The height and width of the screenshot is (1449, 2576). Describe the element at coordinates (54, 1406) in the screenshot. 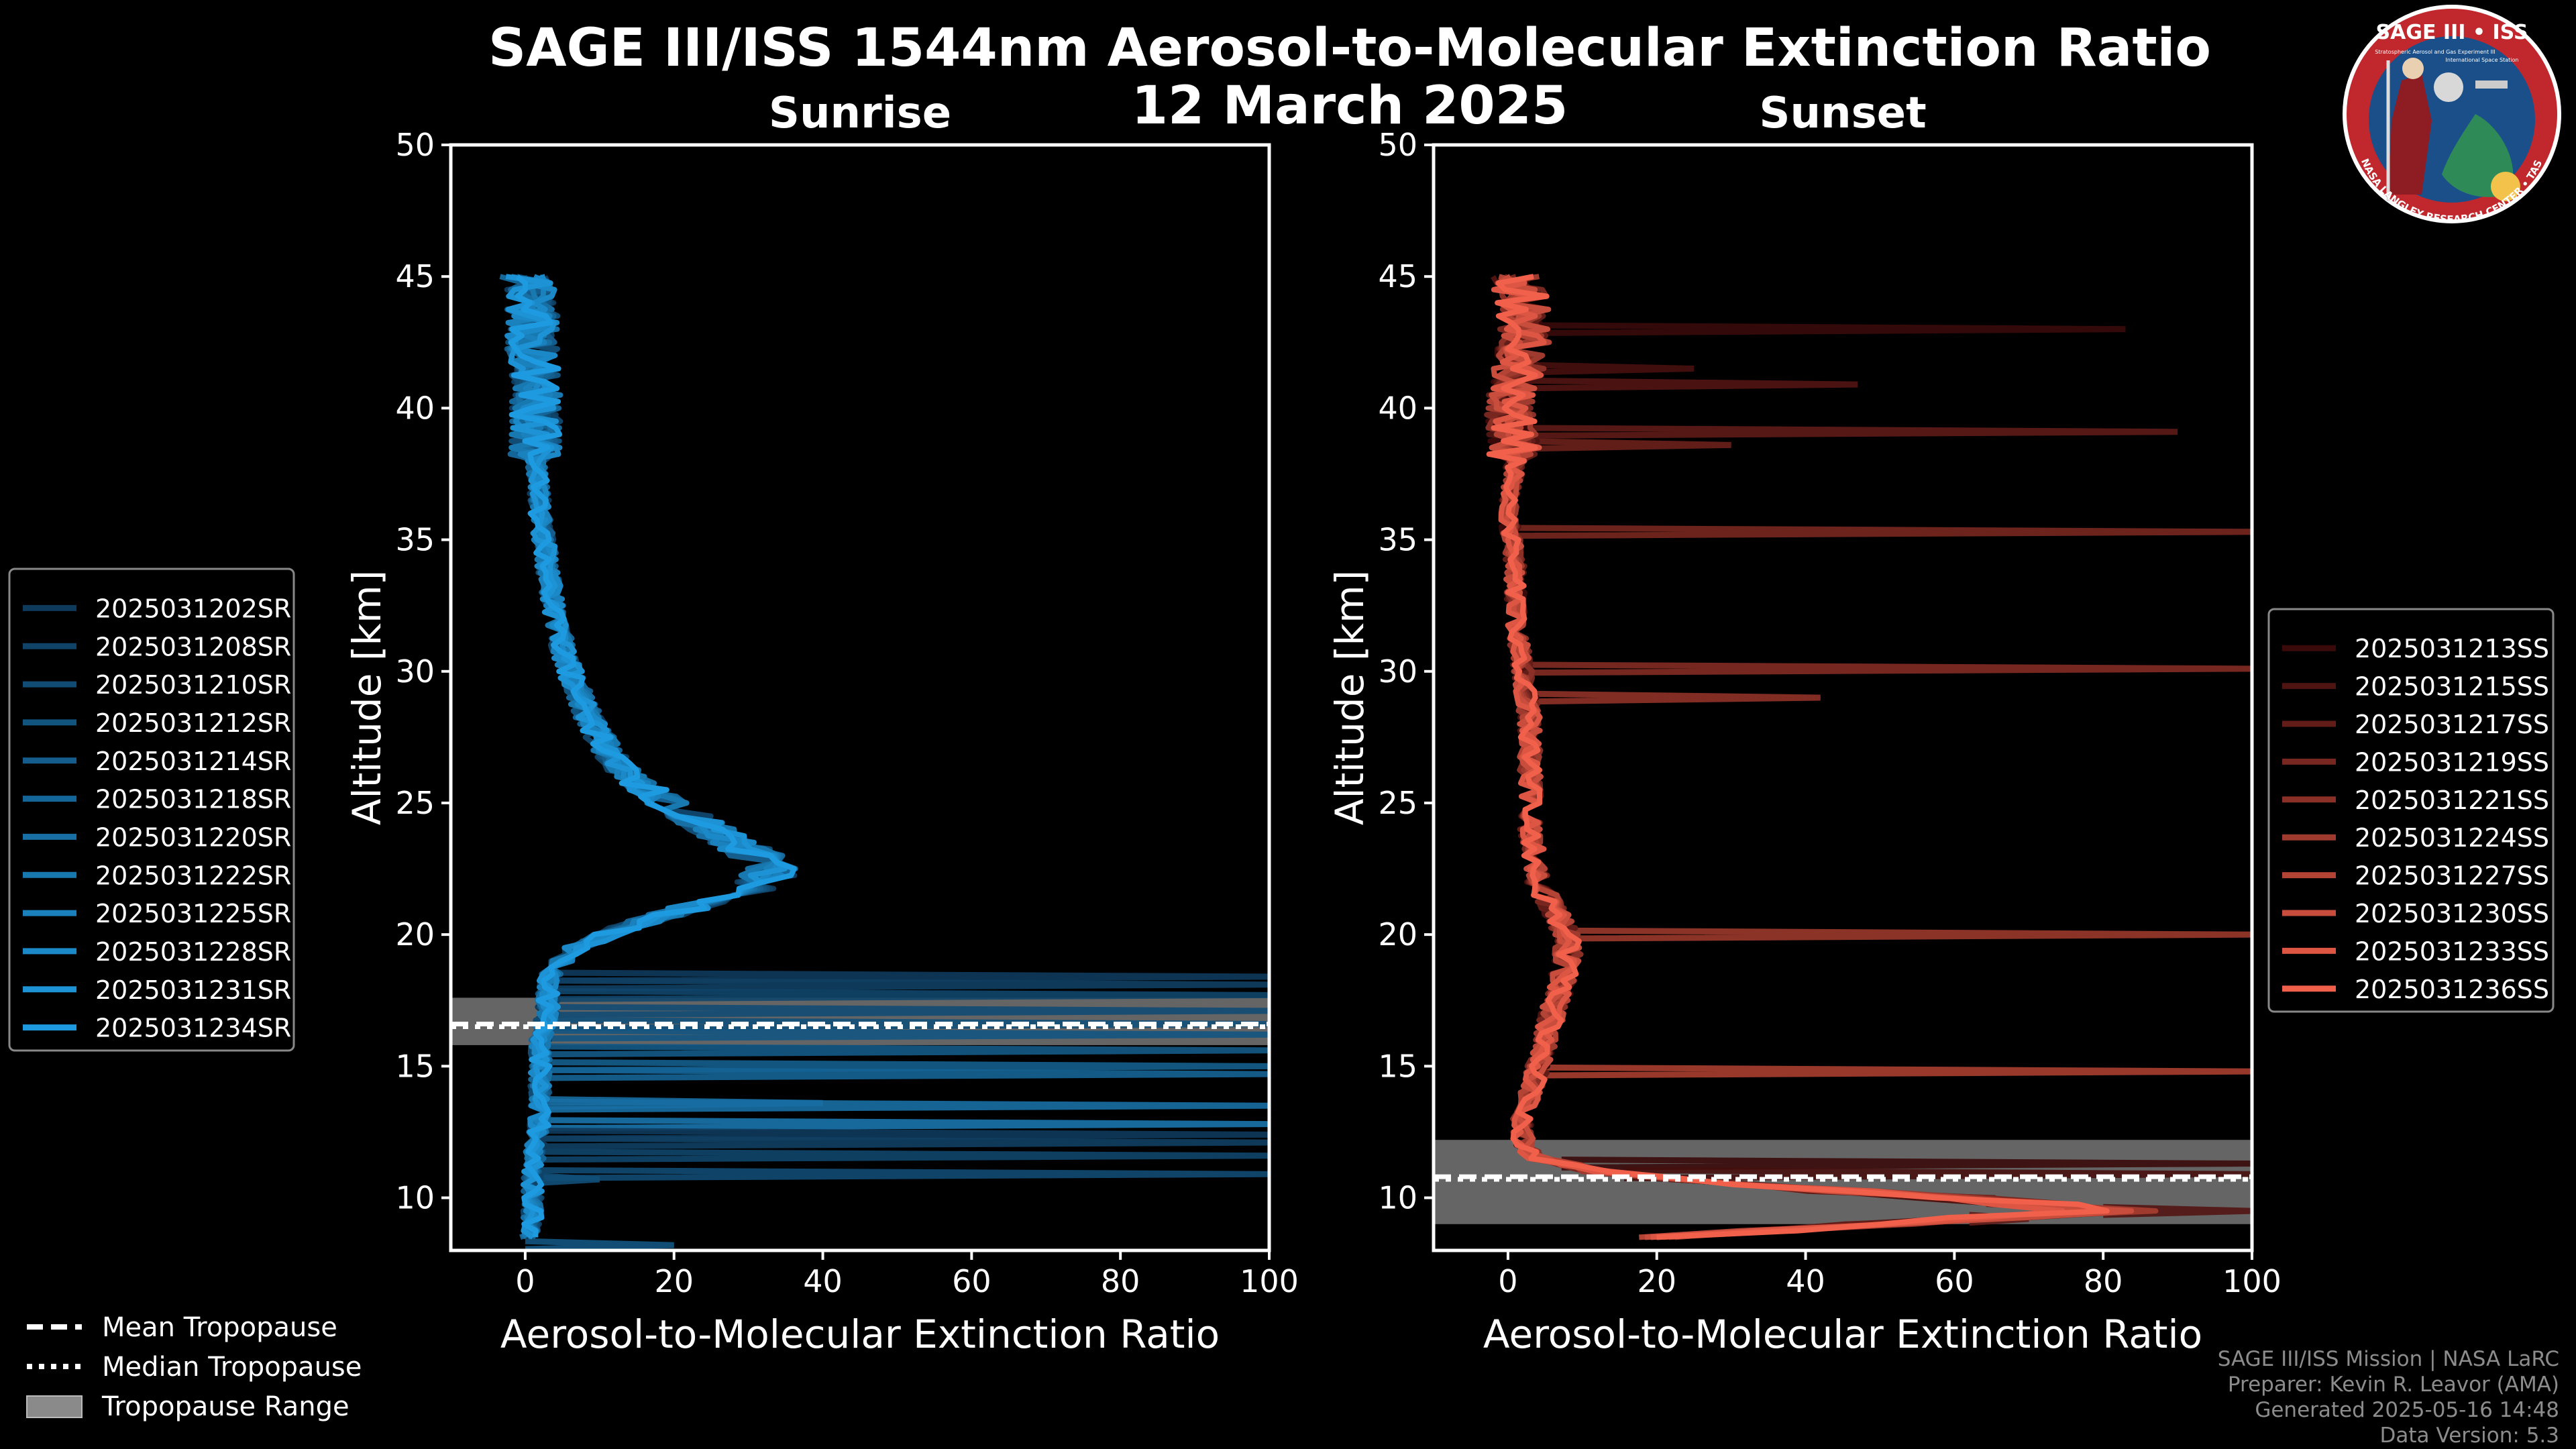

I see `tropopause-range-swatch` at that location.